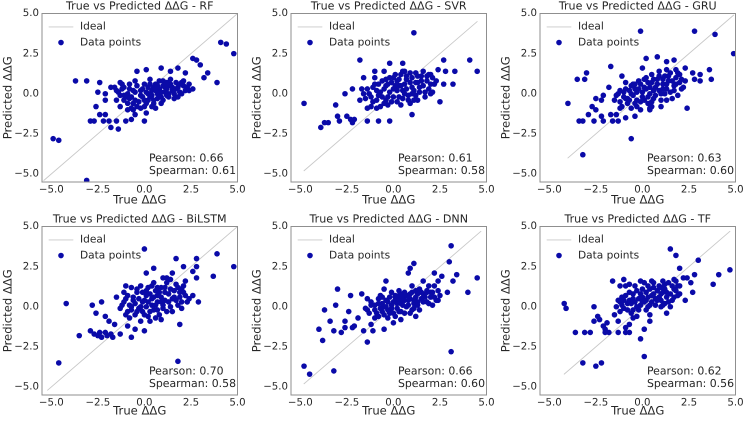 This screenshot has width=748, height=421. I want to click on chart-title: True vs Predicted ΔΔG - BiLSTM, so click(139, 219).